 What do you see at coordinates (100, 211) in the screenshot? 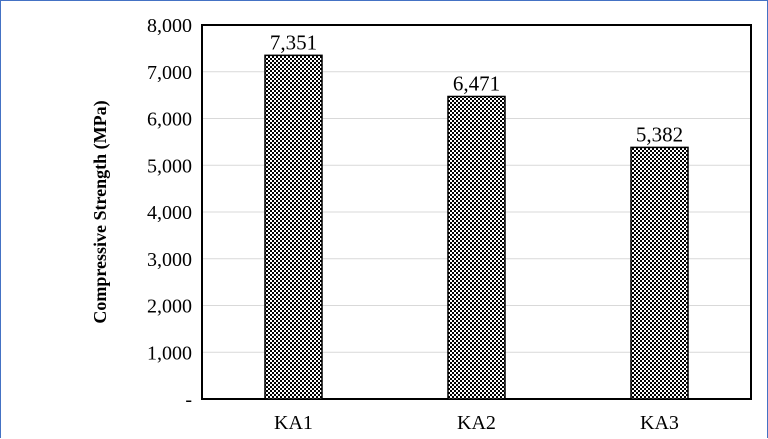
I see `y-axis-title: Compressive Strength (MPa)` at bounding box center [100, 211].